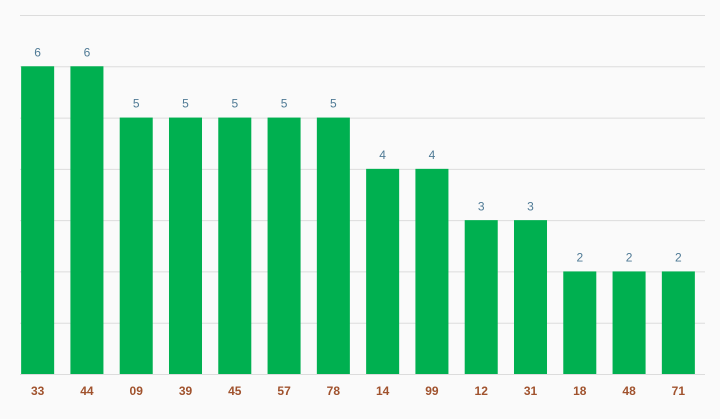 Image resolution: width=720 pixels, height=419 pixels. I want to click on x-tick-label: 71, so click(679, 391).